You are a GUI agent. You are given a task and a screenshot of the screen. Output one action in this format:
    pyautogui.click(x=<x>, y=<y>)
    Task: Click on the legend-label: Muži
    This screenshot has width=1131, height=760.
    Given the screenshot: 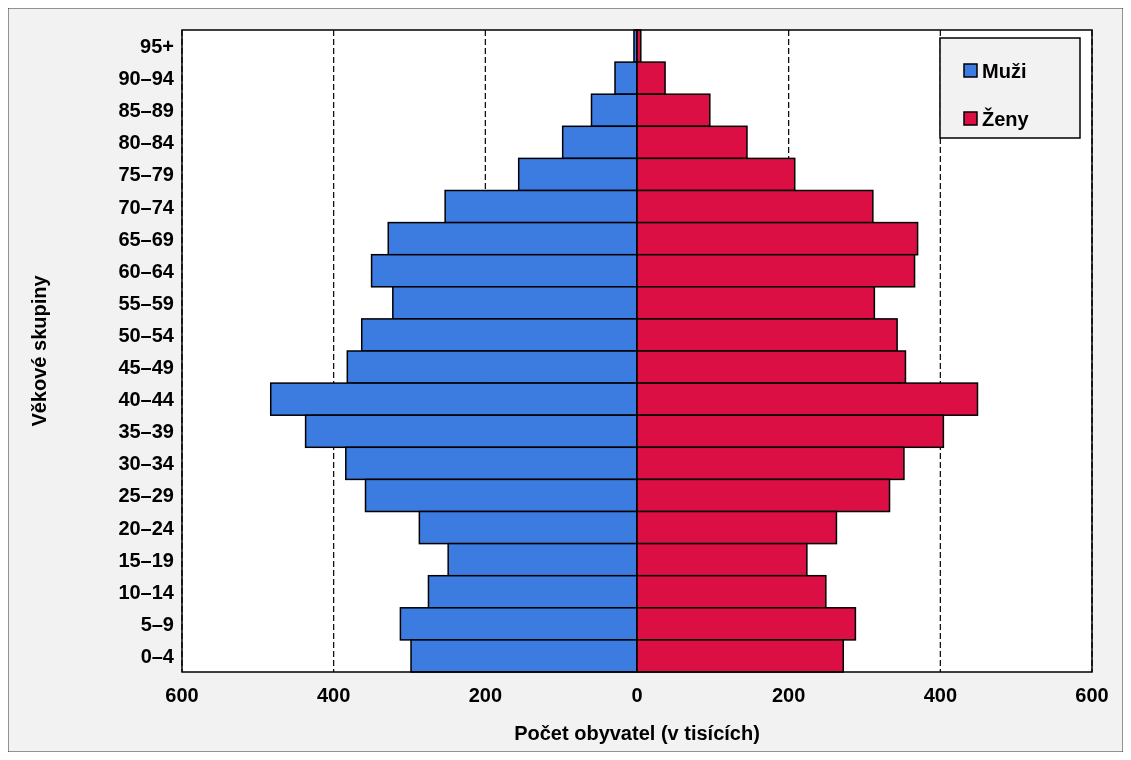 What is the action you would take?
    pyautogui.click(x=1004, y=71)
    